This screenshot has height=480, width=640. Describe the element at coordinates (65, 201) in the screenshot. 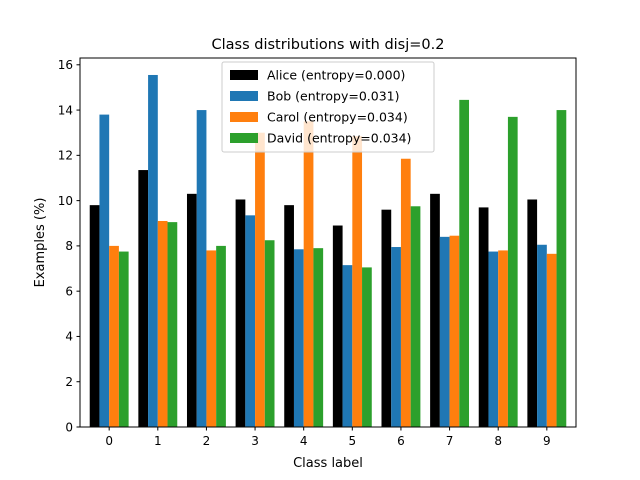

I see `y-tick-label: 10` at that location.